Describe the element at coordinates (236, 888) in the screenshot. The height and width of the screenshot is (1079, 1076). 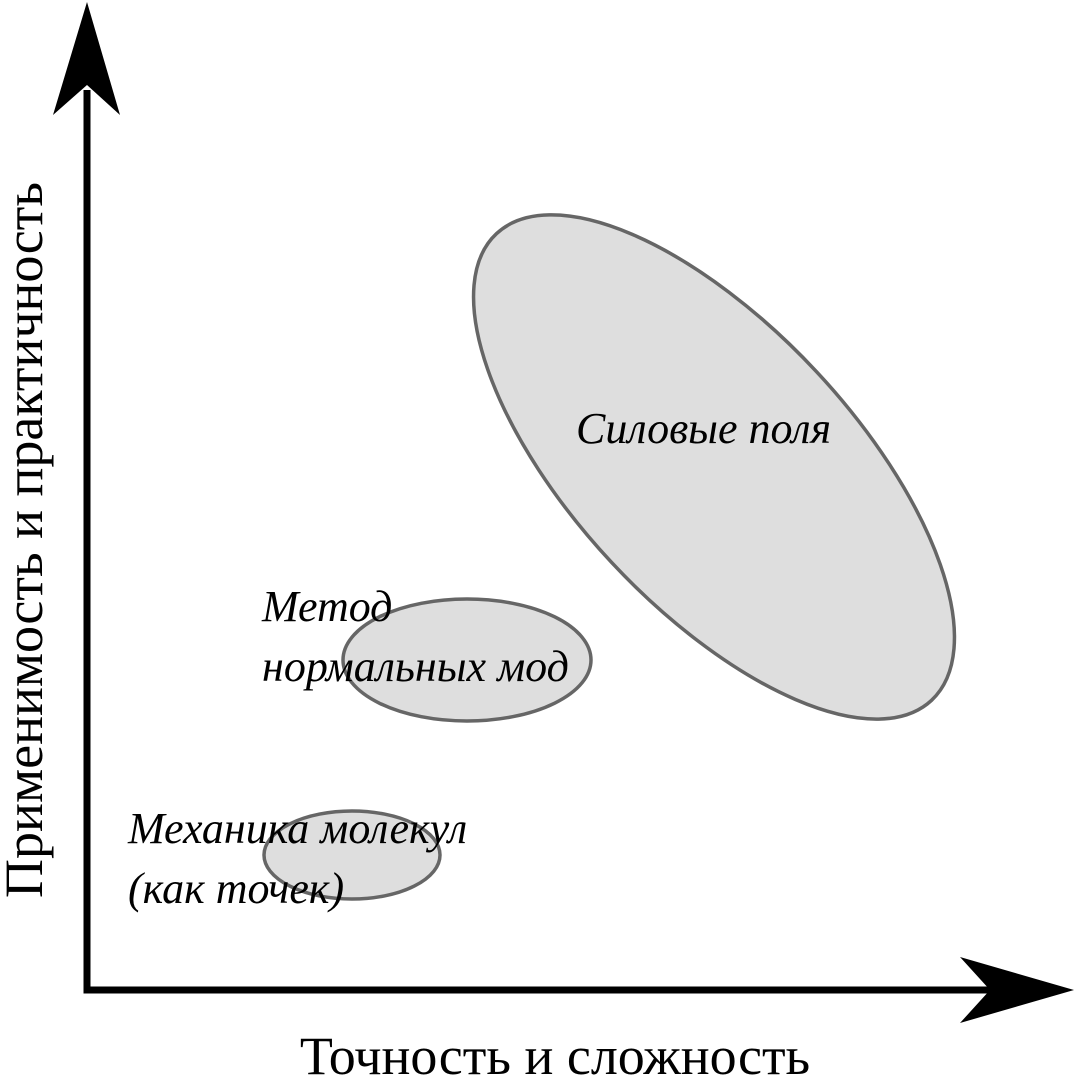
I see `molecular-mechanics-label-line-2: (как точек)` at that location.